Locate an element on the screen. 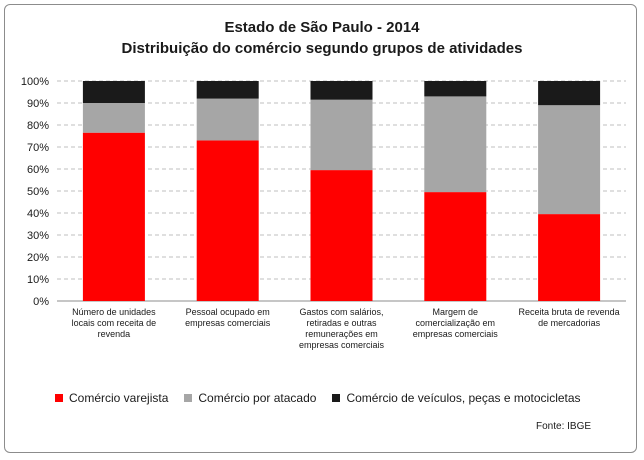  y-tick-label: 40% is located at coordinates (38, 214).